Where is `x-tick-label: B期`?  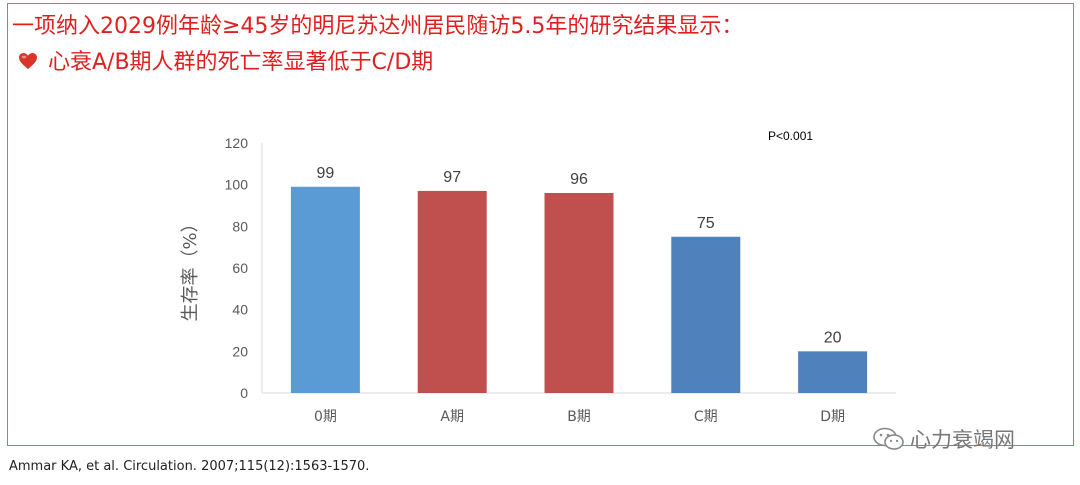
x-tick-label: B期 is located at coordinates (579, 417).